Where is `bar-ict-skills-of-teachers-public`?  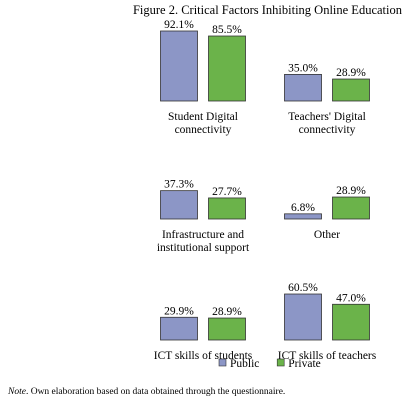
bar-ict-skills-of-teachers-public is located at coordinates (303, 317).